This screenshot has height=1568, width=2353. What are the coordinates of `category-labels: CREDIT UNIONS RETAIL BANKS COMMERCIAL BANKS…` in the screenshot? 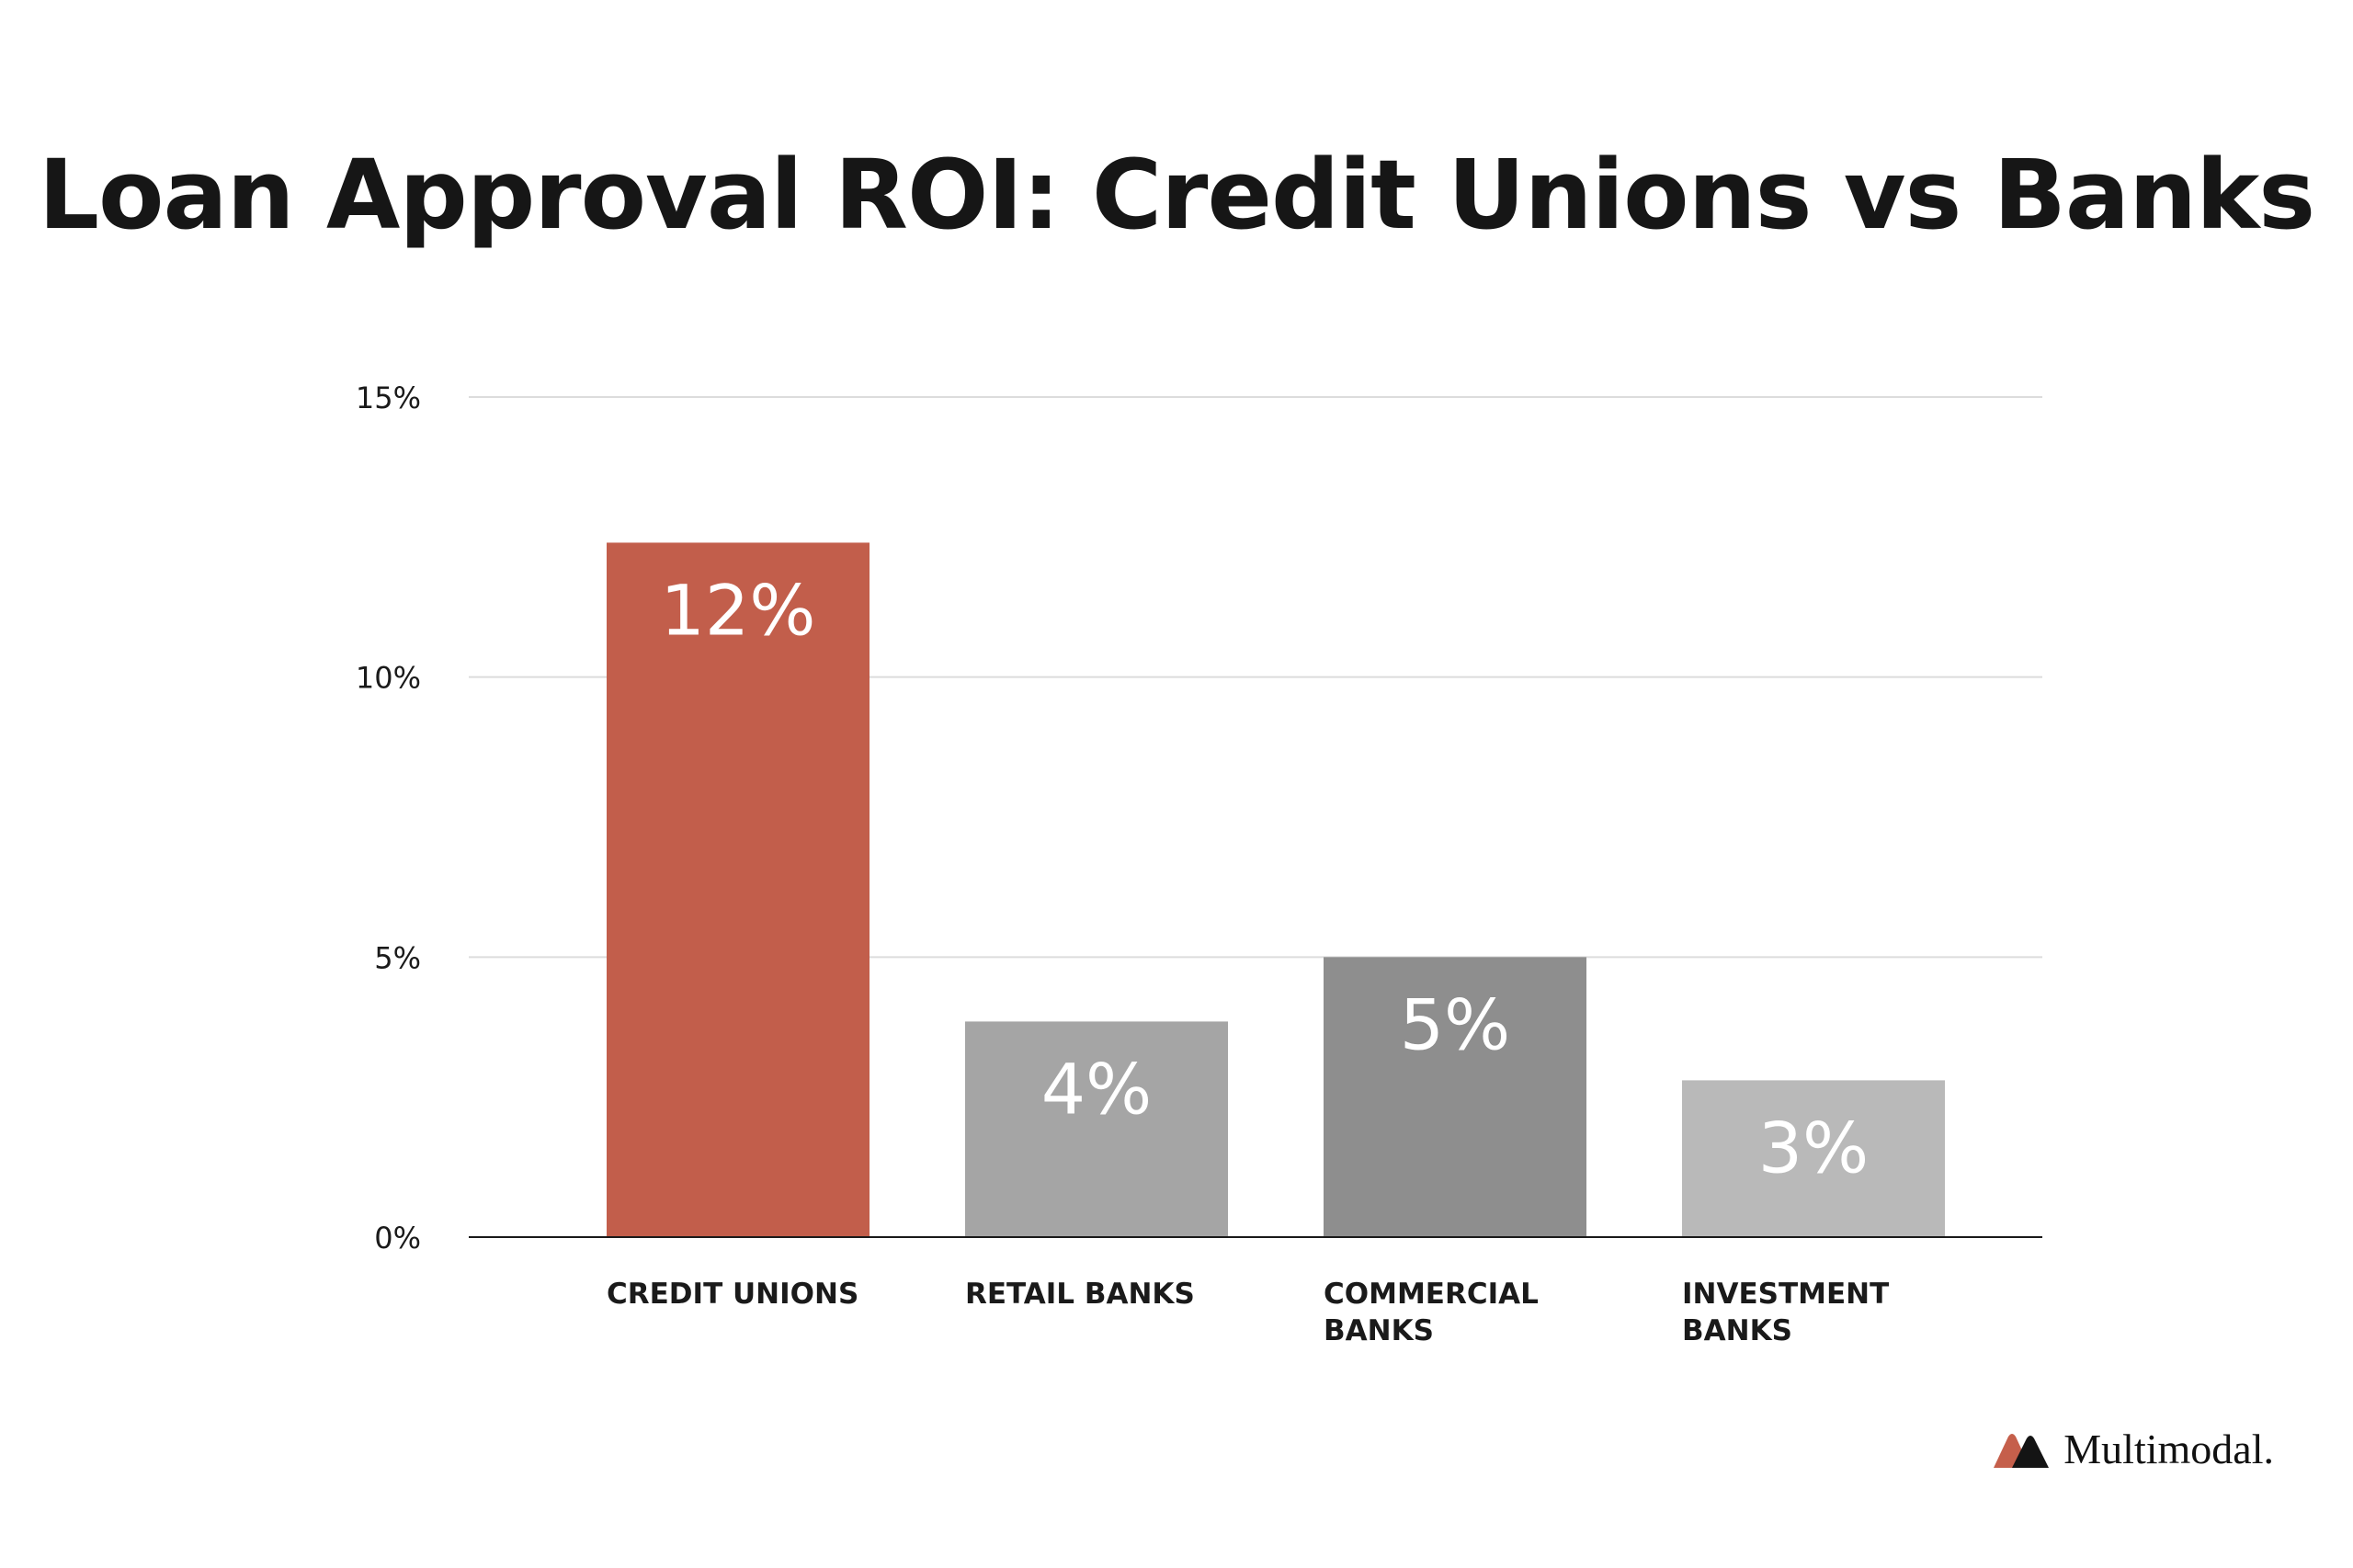 It's located at (1248, 1312).